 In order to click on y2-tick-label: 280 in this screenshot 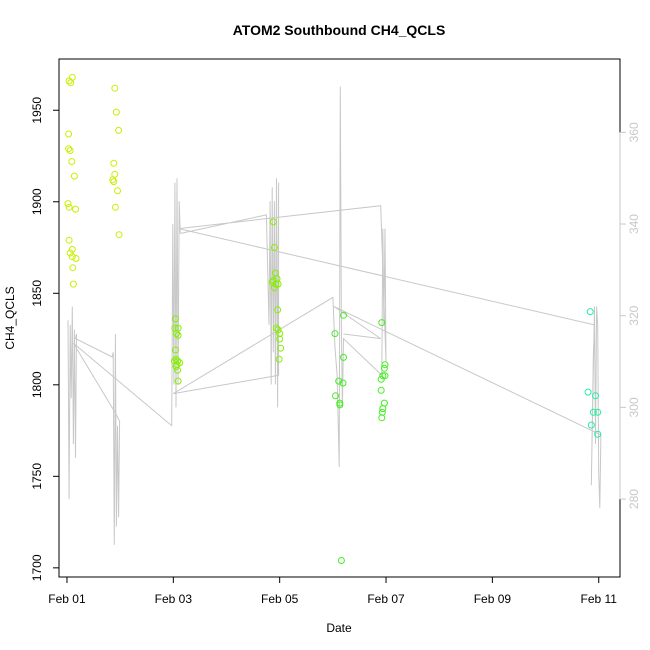, I will do `click(634, 499)`.